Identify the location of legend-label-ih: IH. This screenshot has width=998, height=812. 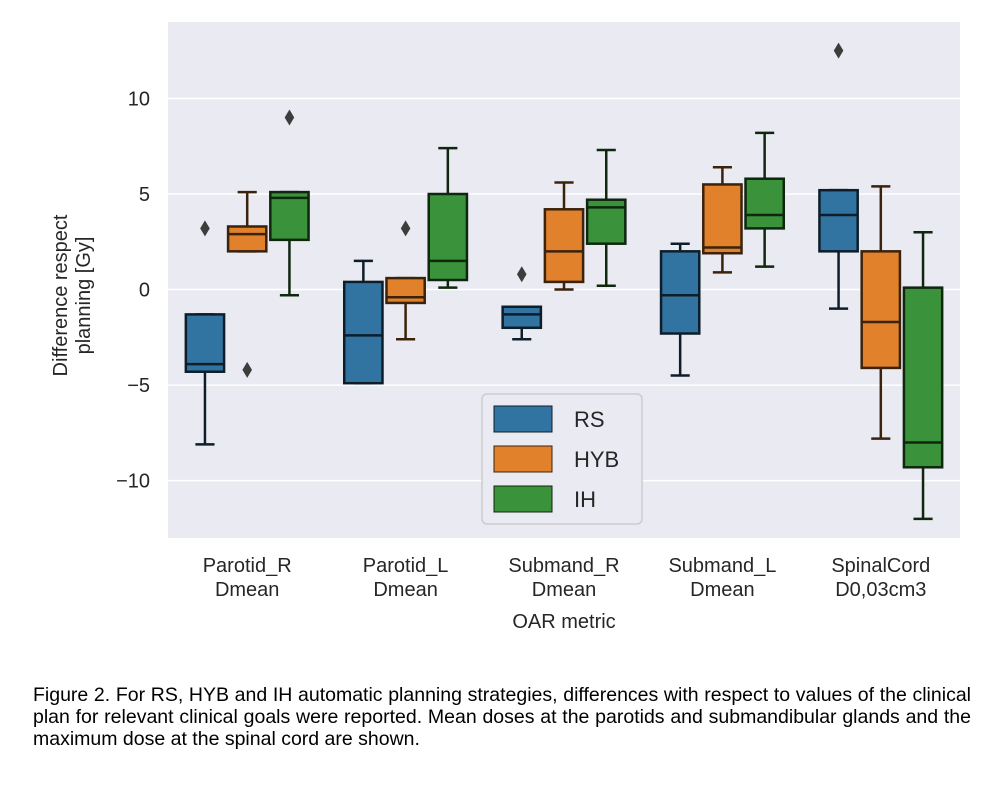
(585, 499).